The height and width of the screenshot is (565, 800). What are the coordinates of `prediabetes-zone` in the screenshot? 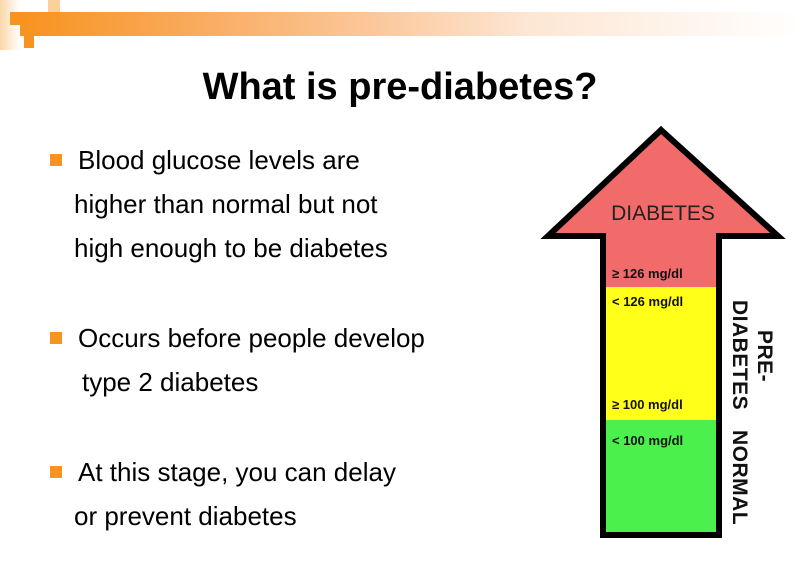 It's located at (662, 353).